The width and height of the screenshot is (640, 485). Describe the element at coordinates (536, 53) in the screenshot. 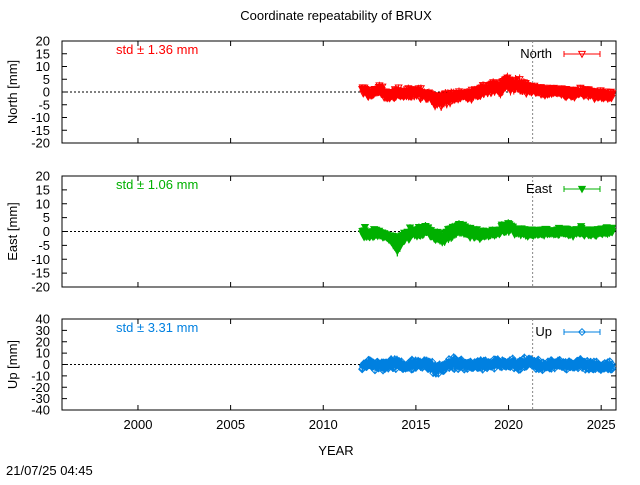

I see `legend-label-north: North` at that location.